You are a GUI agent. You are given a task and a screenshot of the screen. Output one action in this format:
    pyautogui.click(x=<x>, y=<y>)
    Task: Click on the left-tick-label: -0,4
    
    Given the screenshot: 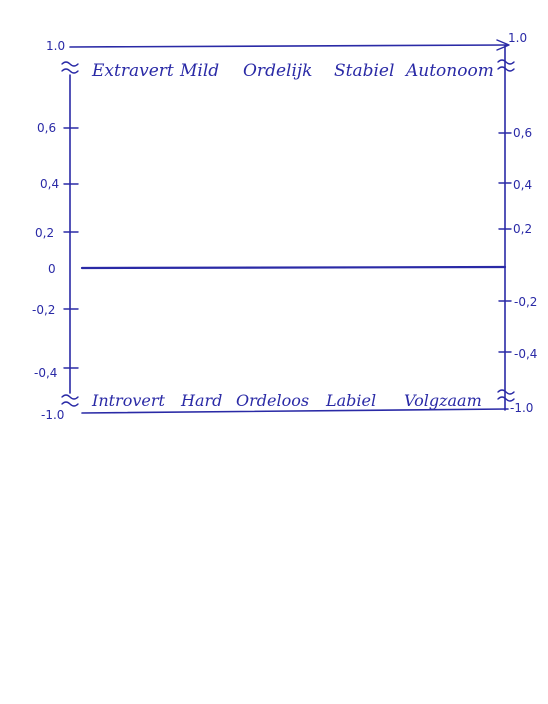 What is the action you would take?
    pyautogui.click(x=45, y=373)
    